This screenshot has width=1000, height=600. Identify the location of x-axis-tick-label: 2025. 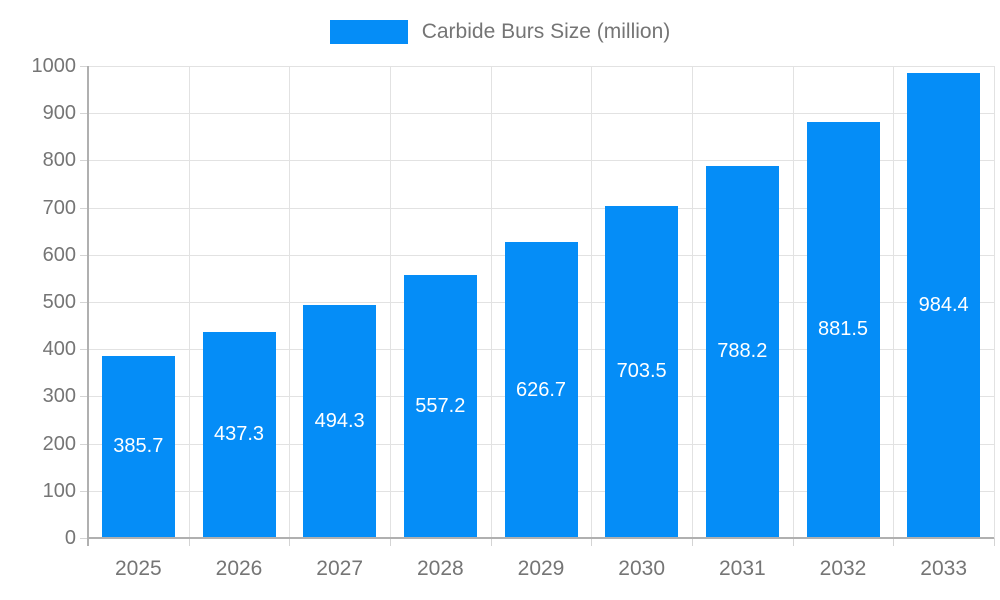
(138, 568).